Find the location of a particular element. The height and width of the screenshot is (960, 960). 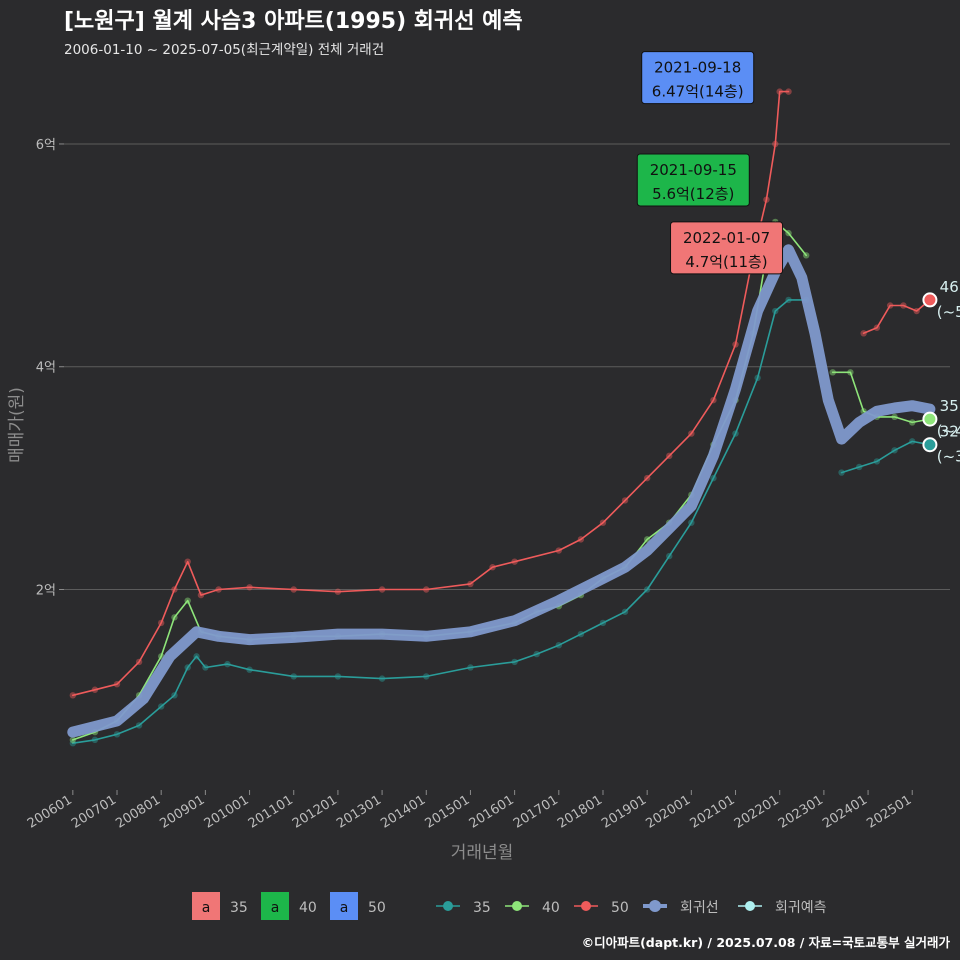

fill-legend-item-50: a 50 is located at coordinates (358, 906).